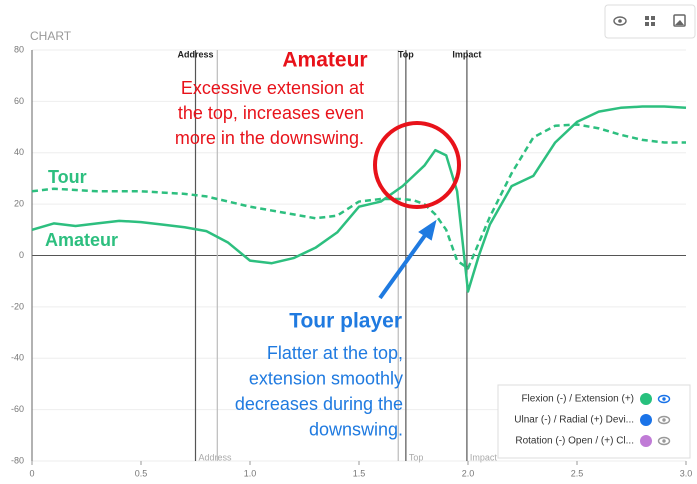  I want to click on view-button, so click(620, 21).